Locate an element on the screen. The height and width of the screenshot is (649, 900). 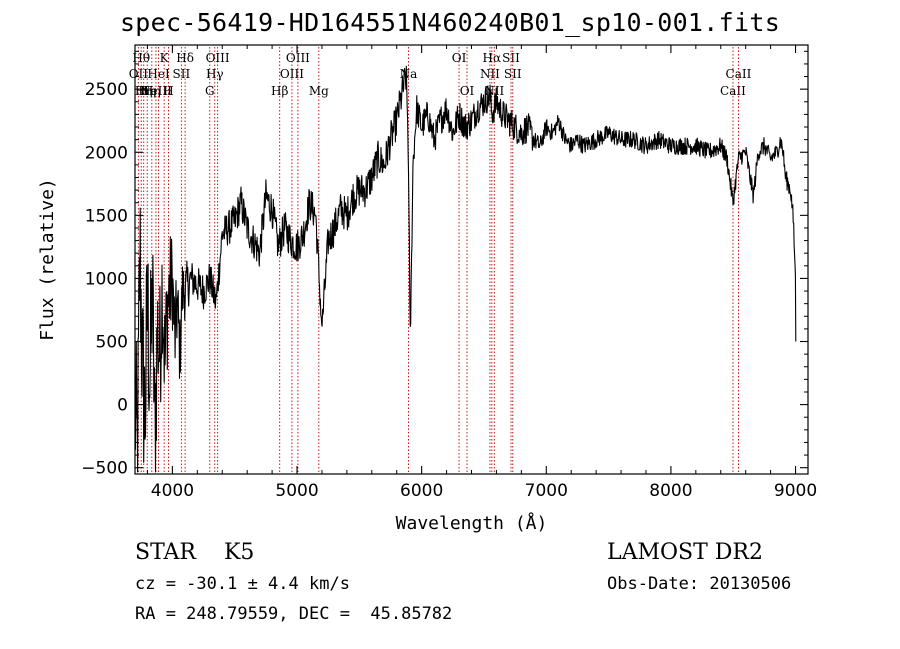
y-tick-label: 1500 is located at coordinates (106, 216).